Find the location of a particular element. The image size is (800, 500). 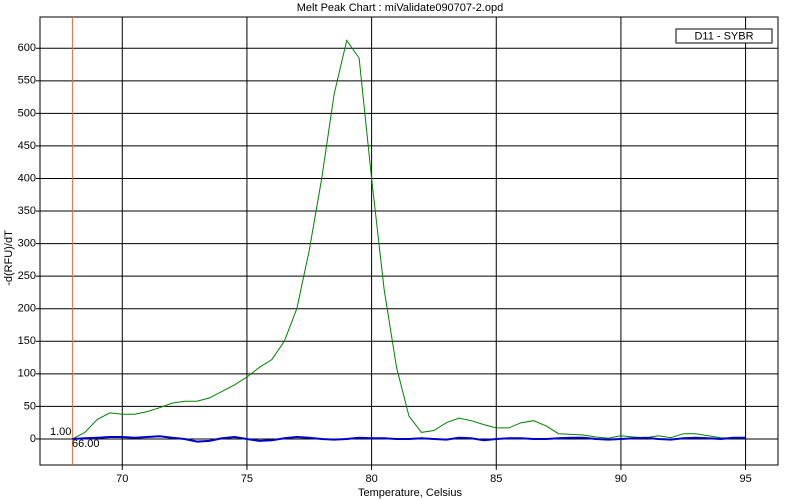

y-tick-label: 100 is located at coordinates (27, 374).